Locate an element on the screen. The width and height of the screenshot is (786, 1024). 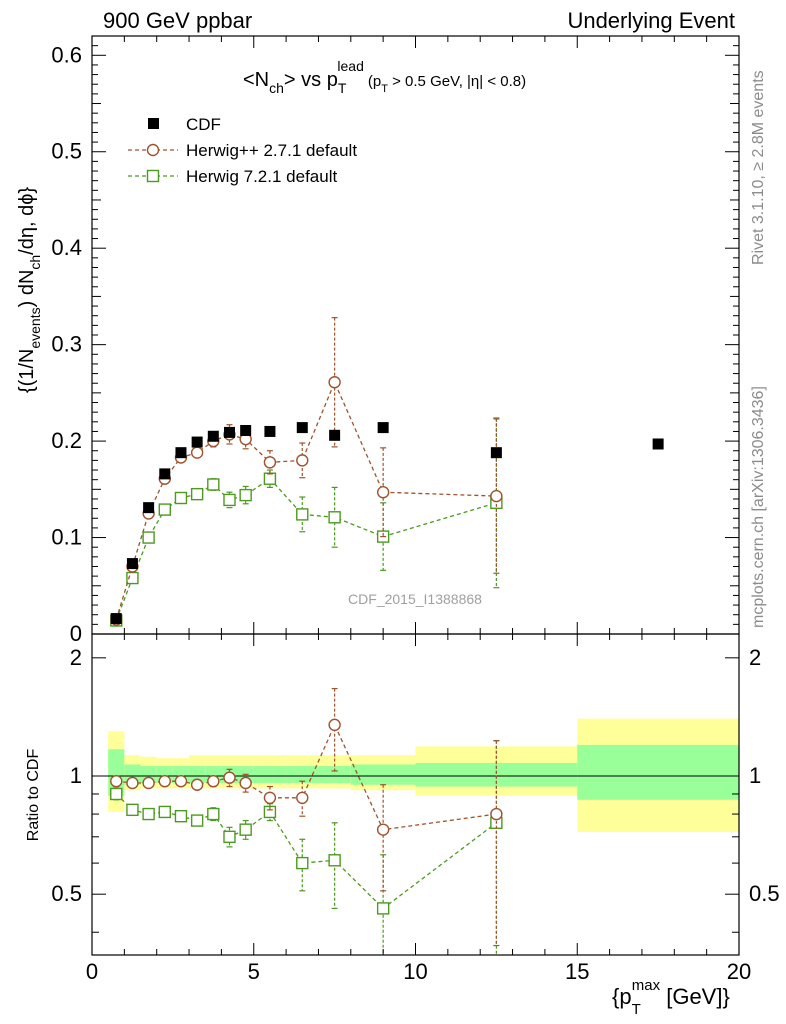
x-tick-label: 5 is located at coordinates (254, 971).